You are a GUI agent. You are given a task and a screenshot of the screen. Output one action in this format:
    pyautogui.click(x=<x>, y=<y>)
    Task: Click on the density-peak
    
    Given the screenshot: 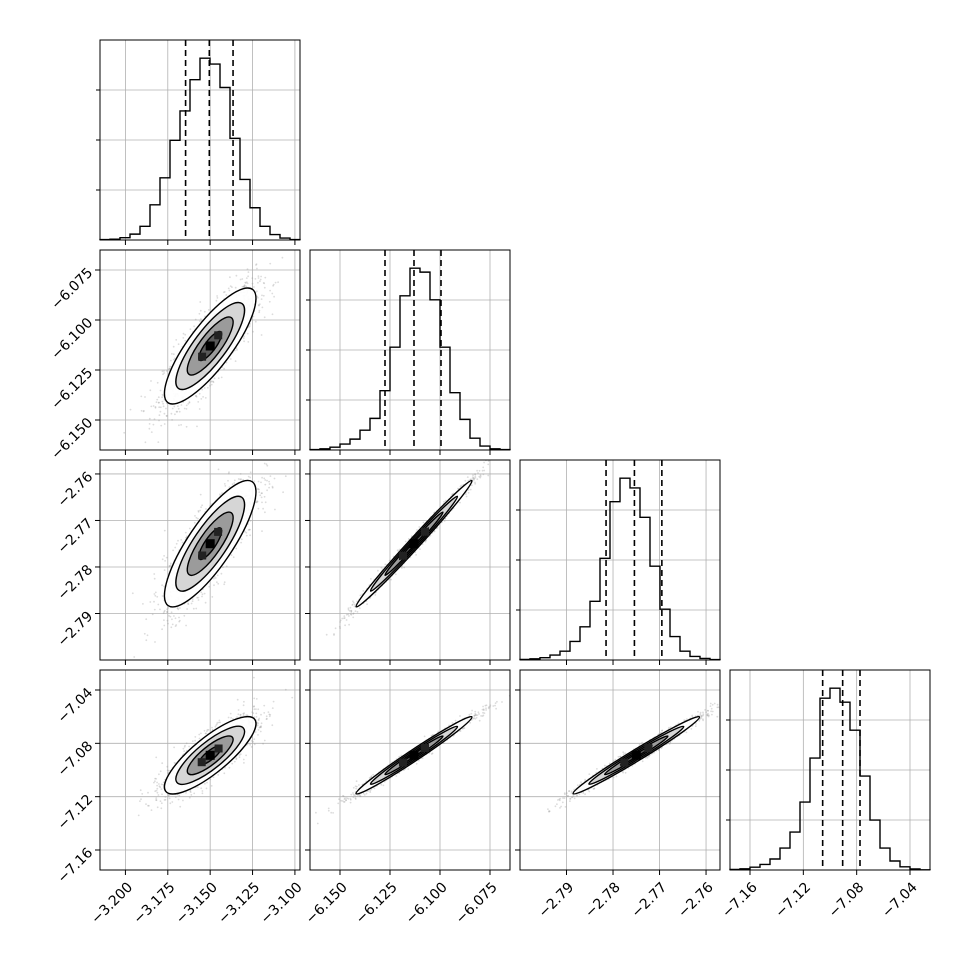 What is the action you would take?
    pyautogui.click(x=414, y=544)
    